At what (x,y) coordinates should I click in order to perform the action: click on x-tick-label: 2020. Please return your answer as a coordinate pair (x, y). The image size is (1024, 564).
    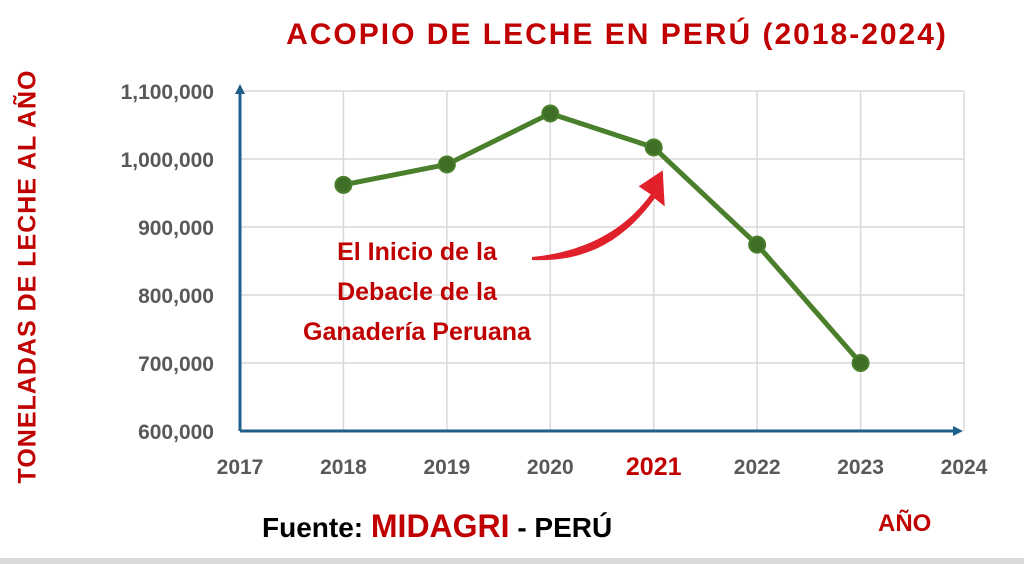
    Looking at the image, I should click on (550, 467).